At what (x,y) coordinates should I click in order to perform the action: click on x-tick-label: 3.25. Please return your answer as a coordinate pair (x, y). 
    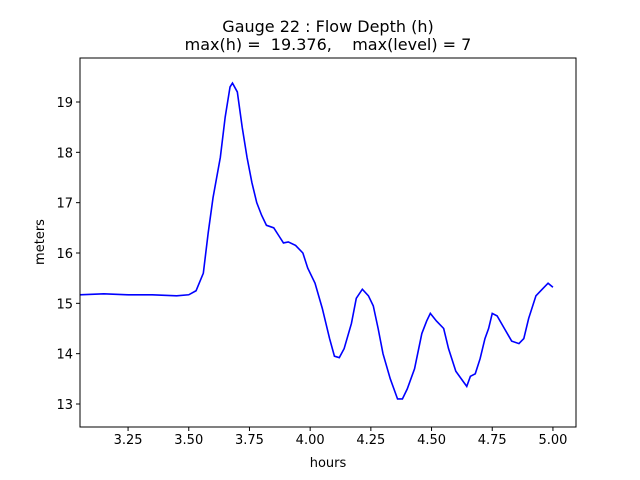
    Looking at the image, I should click on (128, 440).